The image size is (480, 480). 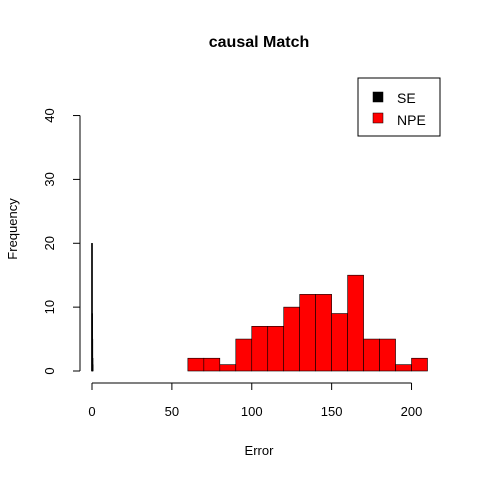 What do you see at coordinates (49, 243) in the screenshot?
I see `y-tick-label-2: 20` at bounding box center [49, 243].